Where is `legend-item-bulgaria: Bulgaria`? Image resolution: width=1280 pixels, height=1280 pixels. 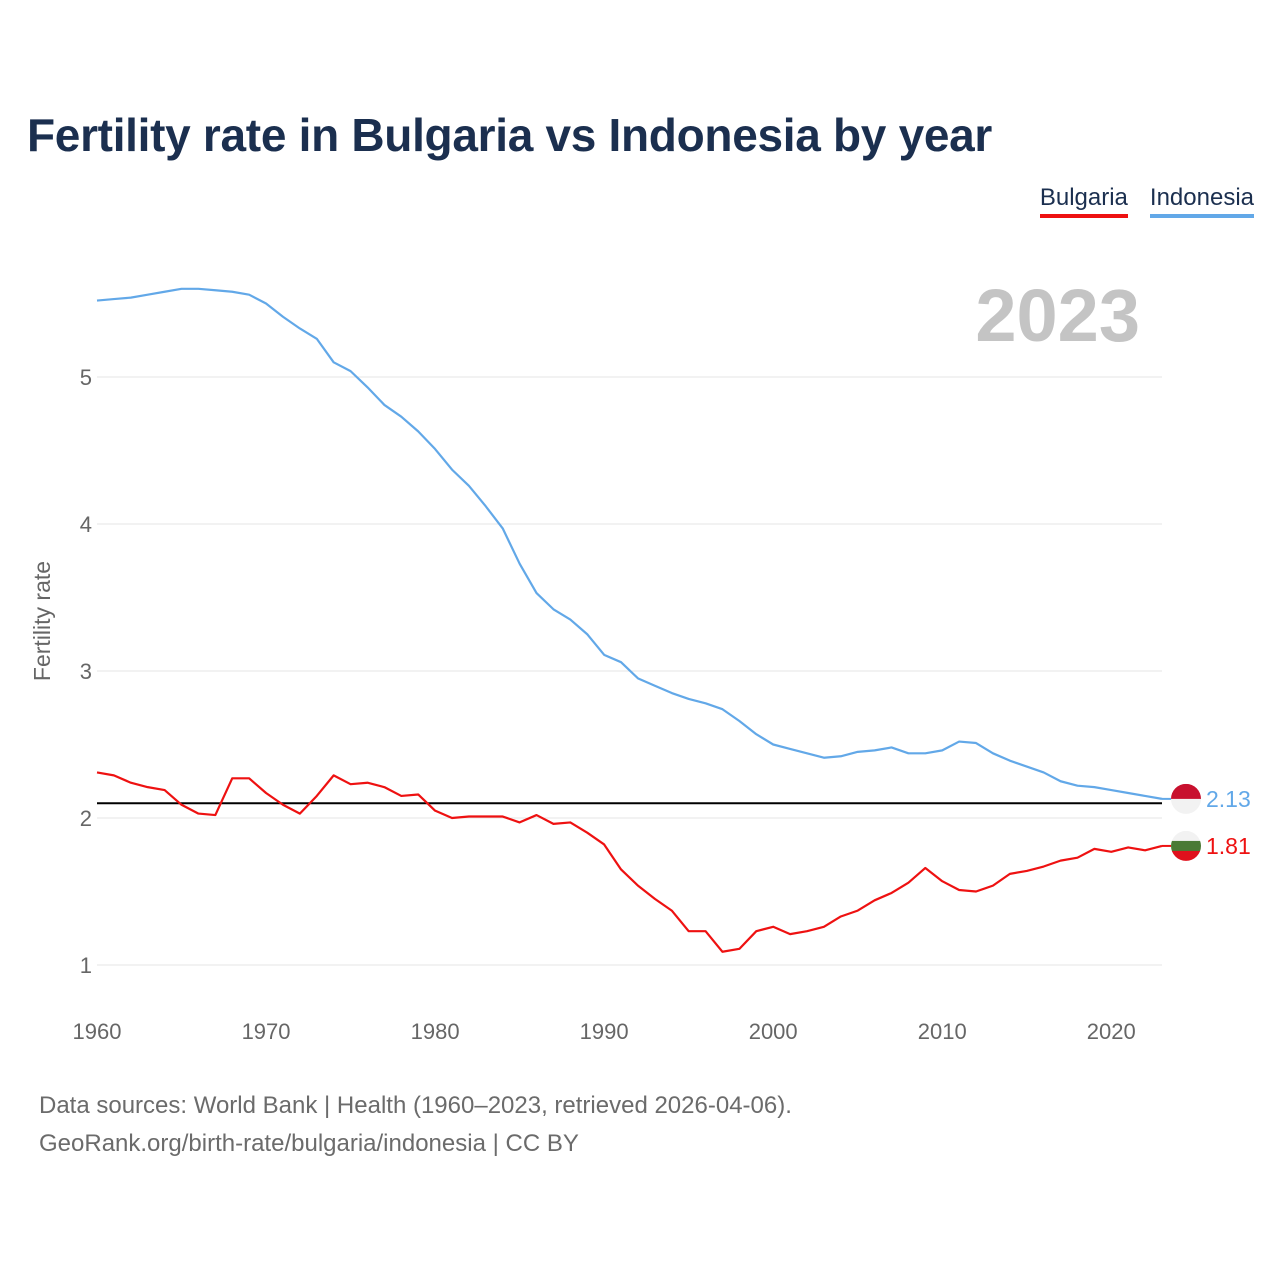
legend-item-bulgaria: Bulgaria is located at coordinates (1083, 201).